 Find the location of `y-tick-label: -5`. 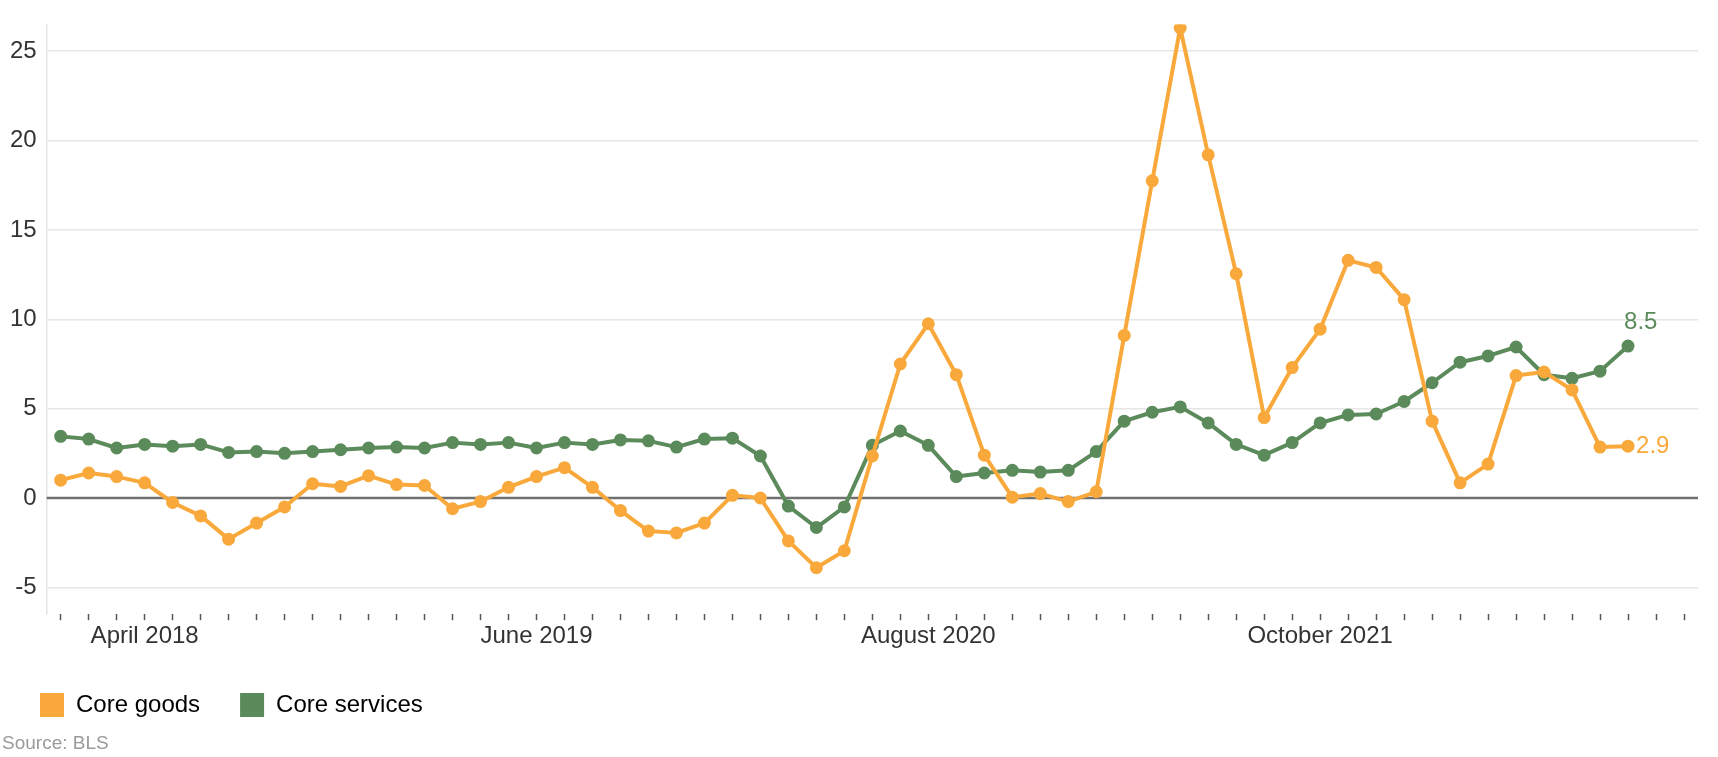

y-tick-label: -5 is located at coordinates (26, 586).